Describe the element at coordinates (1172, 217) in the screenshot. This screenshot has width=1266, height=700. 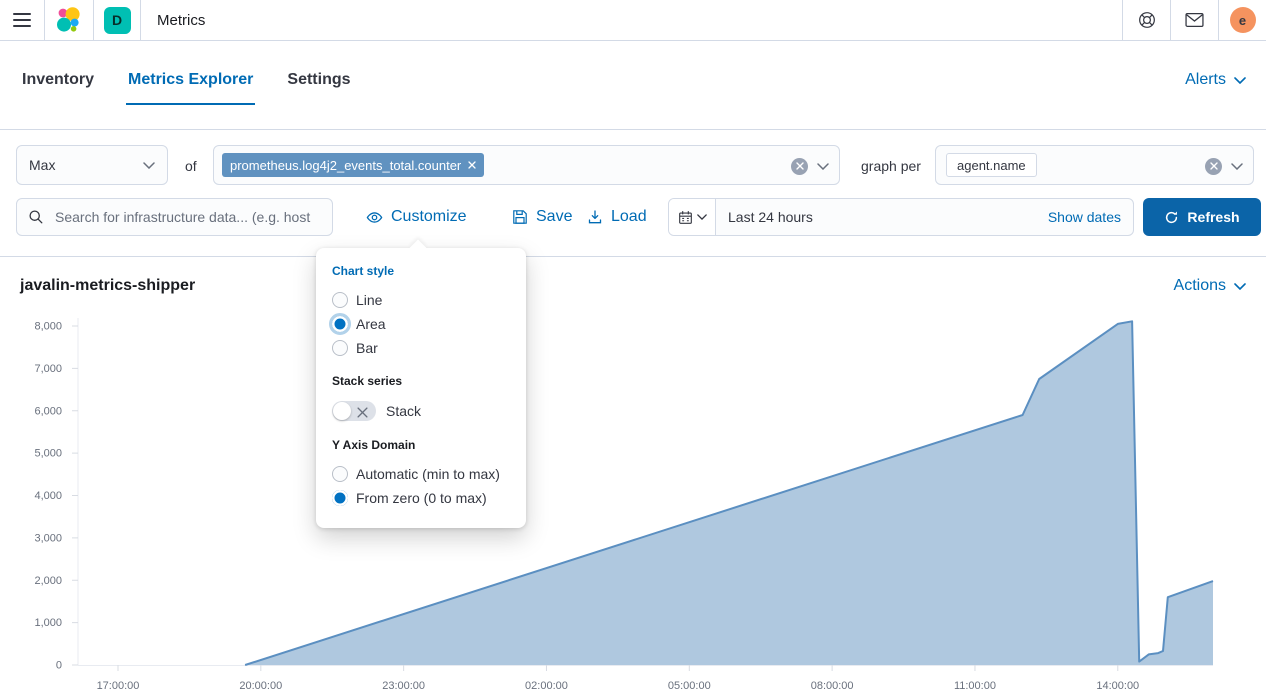
I see `refresh-icon` at that location.